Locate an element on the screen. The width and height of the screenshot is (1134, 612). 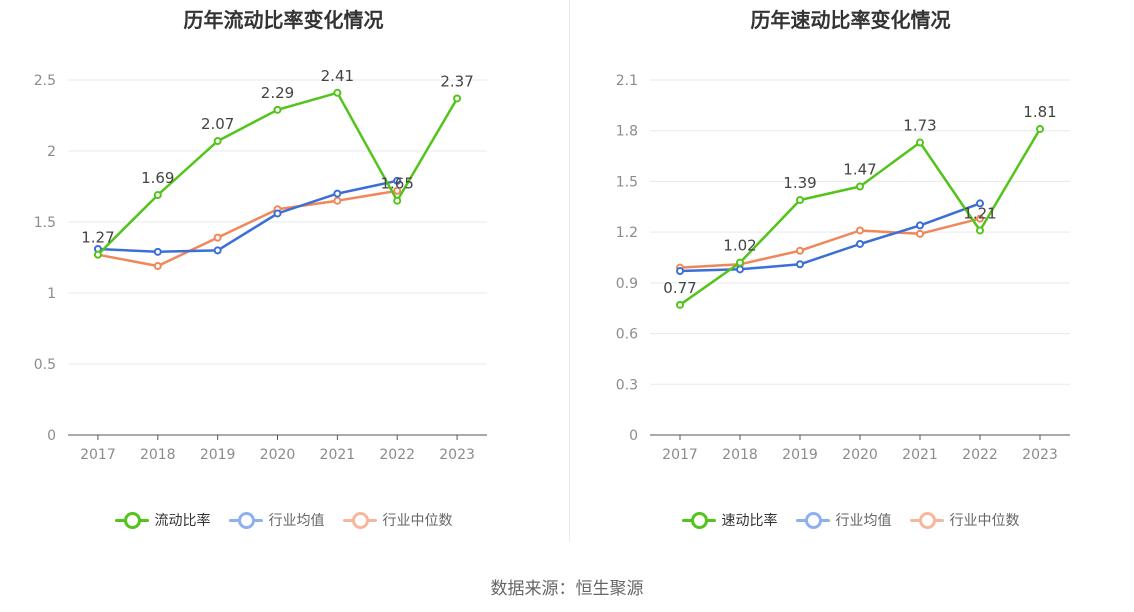
data-label: 1.65 is located at coordinates (397, 184).